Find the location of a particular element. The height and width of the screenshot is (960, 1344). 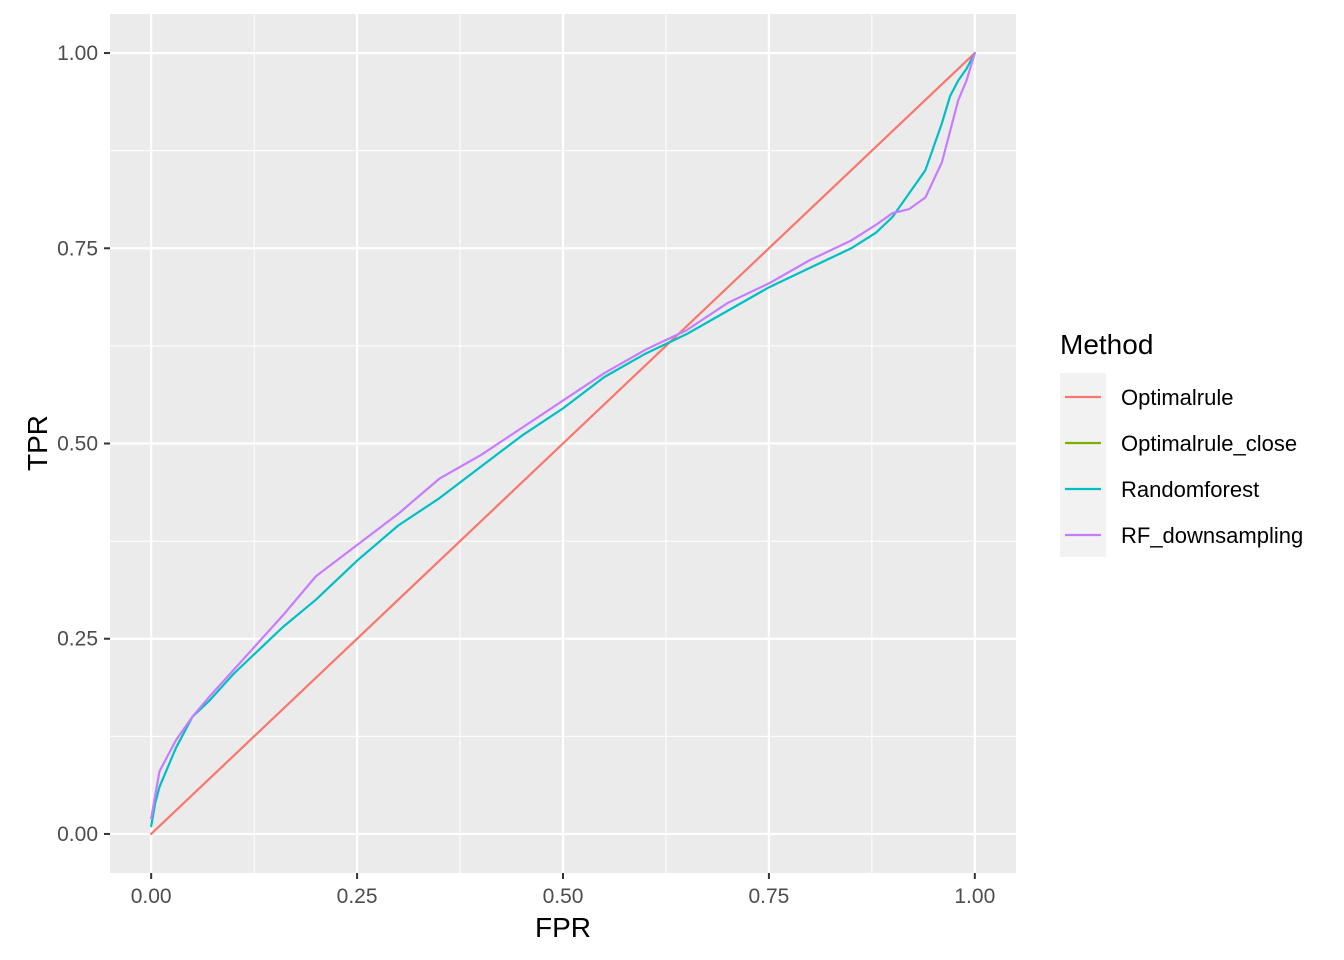

y-axis-title: TPR is located at coordinates (37, 443).